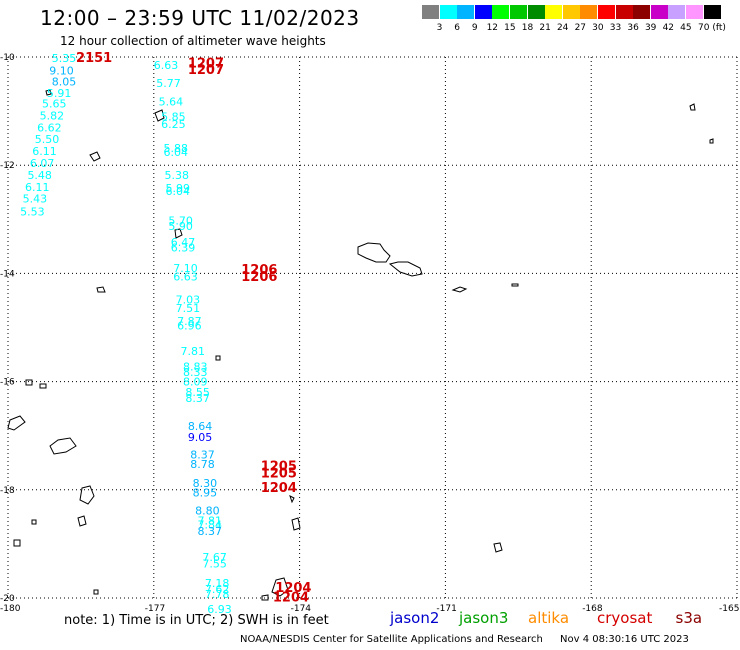  I want to click on tonga-islands, so click(286, 546).